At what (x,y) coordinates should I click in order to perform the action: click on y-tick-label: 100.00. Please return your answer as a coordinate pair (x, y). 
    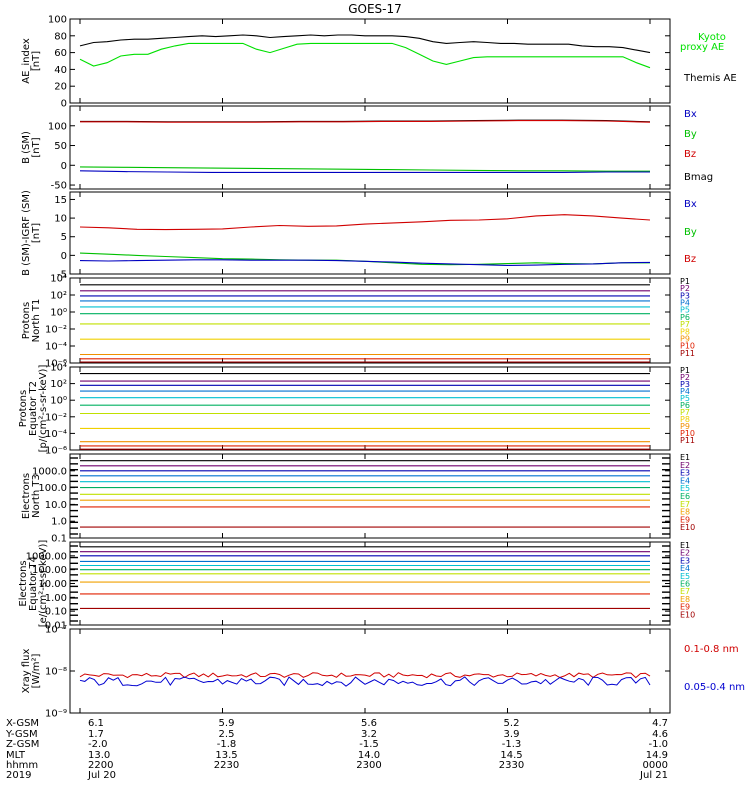
    Looking at the image, I should click on (49, 570).